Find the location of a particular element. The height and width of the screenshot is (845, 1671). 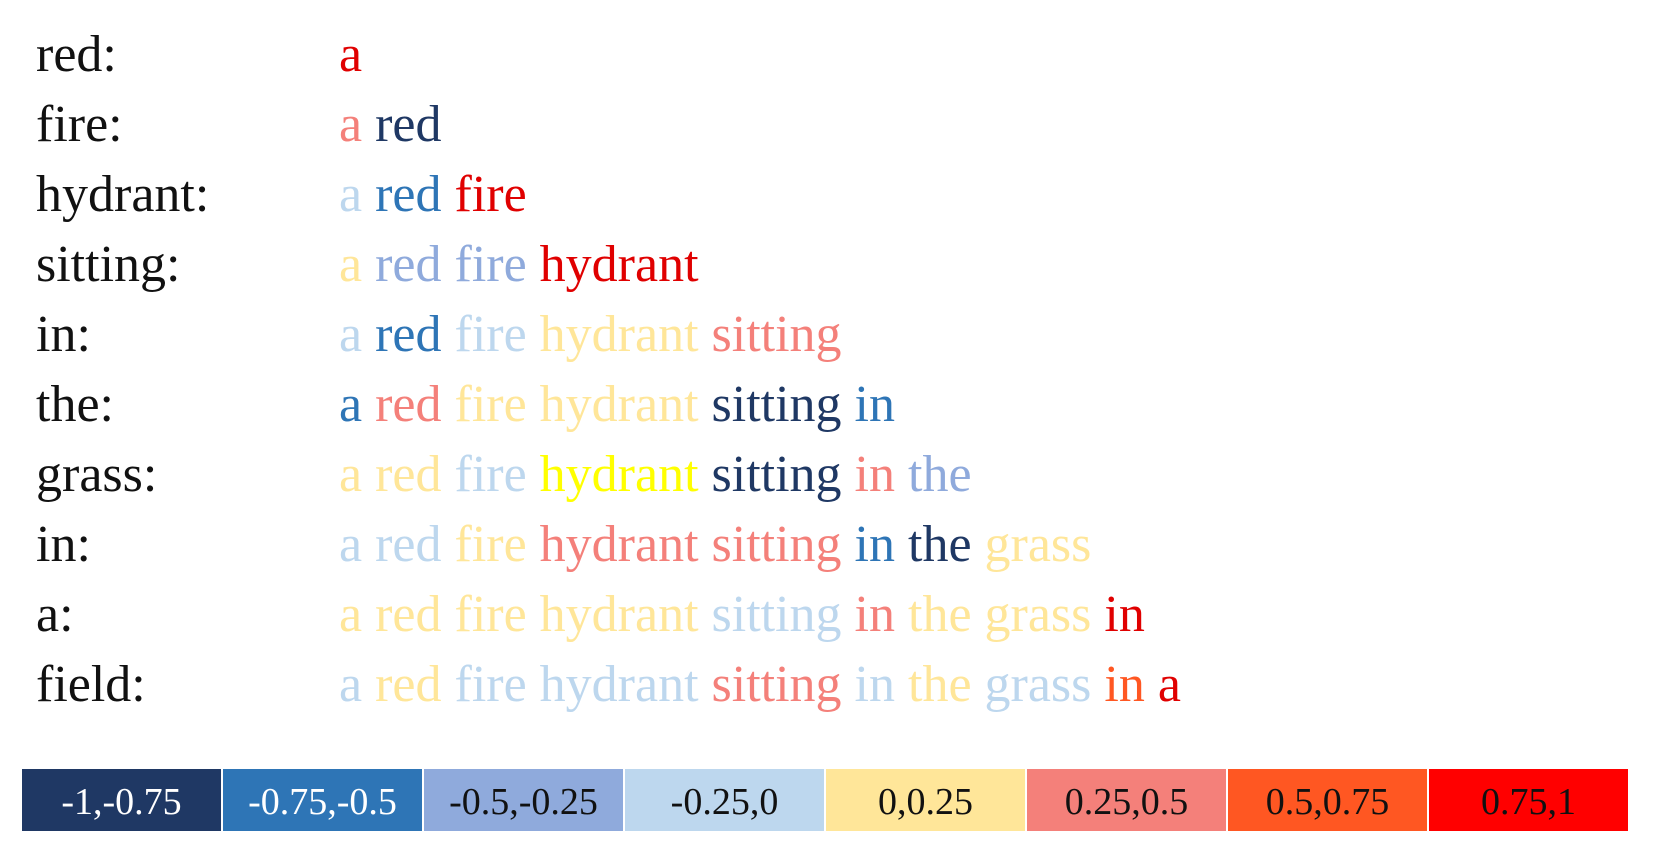

target-word-label: sitting: is located at coordinates (108, 264).